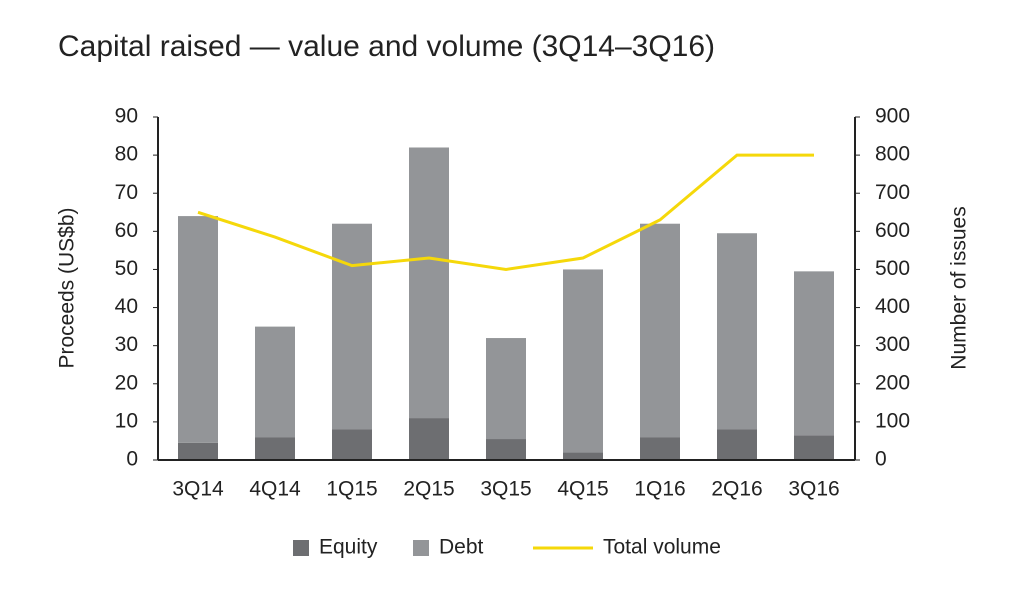 The width and height of the screenshot is (1024, 593). What do you see at coordinates (892, 344) in the screenshot?
I see `y2-tick-label: 300` at bounding box center [892, 344].